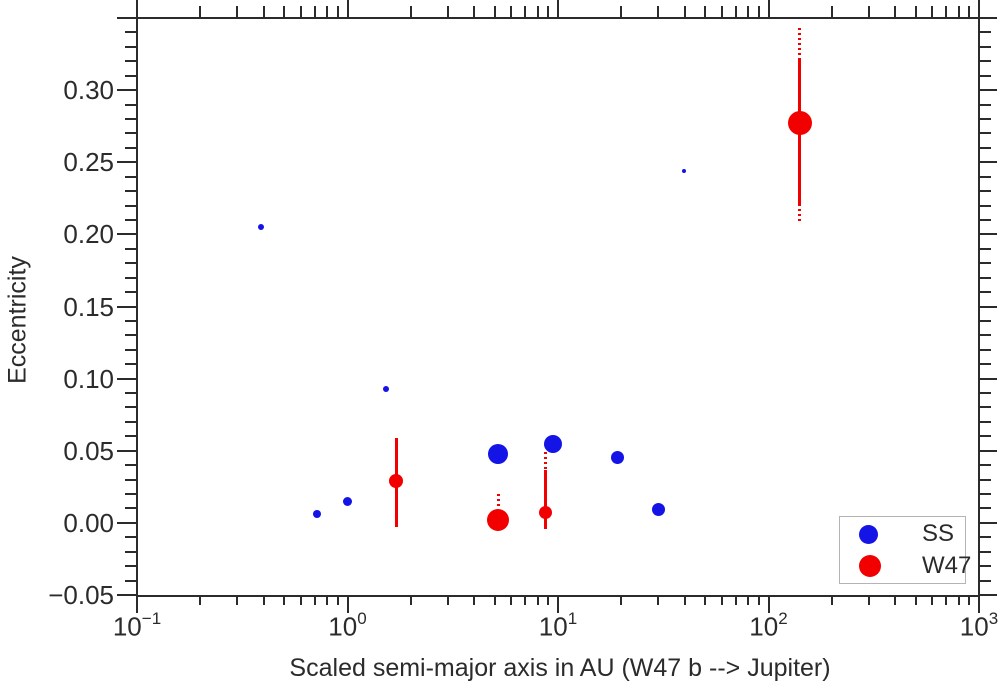  Describe the element at coordinates (979, 625) in the screenshot. I see `x-tick-label: 10³` at that location.